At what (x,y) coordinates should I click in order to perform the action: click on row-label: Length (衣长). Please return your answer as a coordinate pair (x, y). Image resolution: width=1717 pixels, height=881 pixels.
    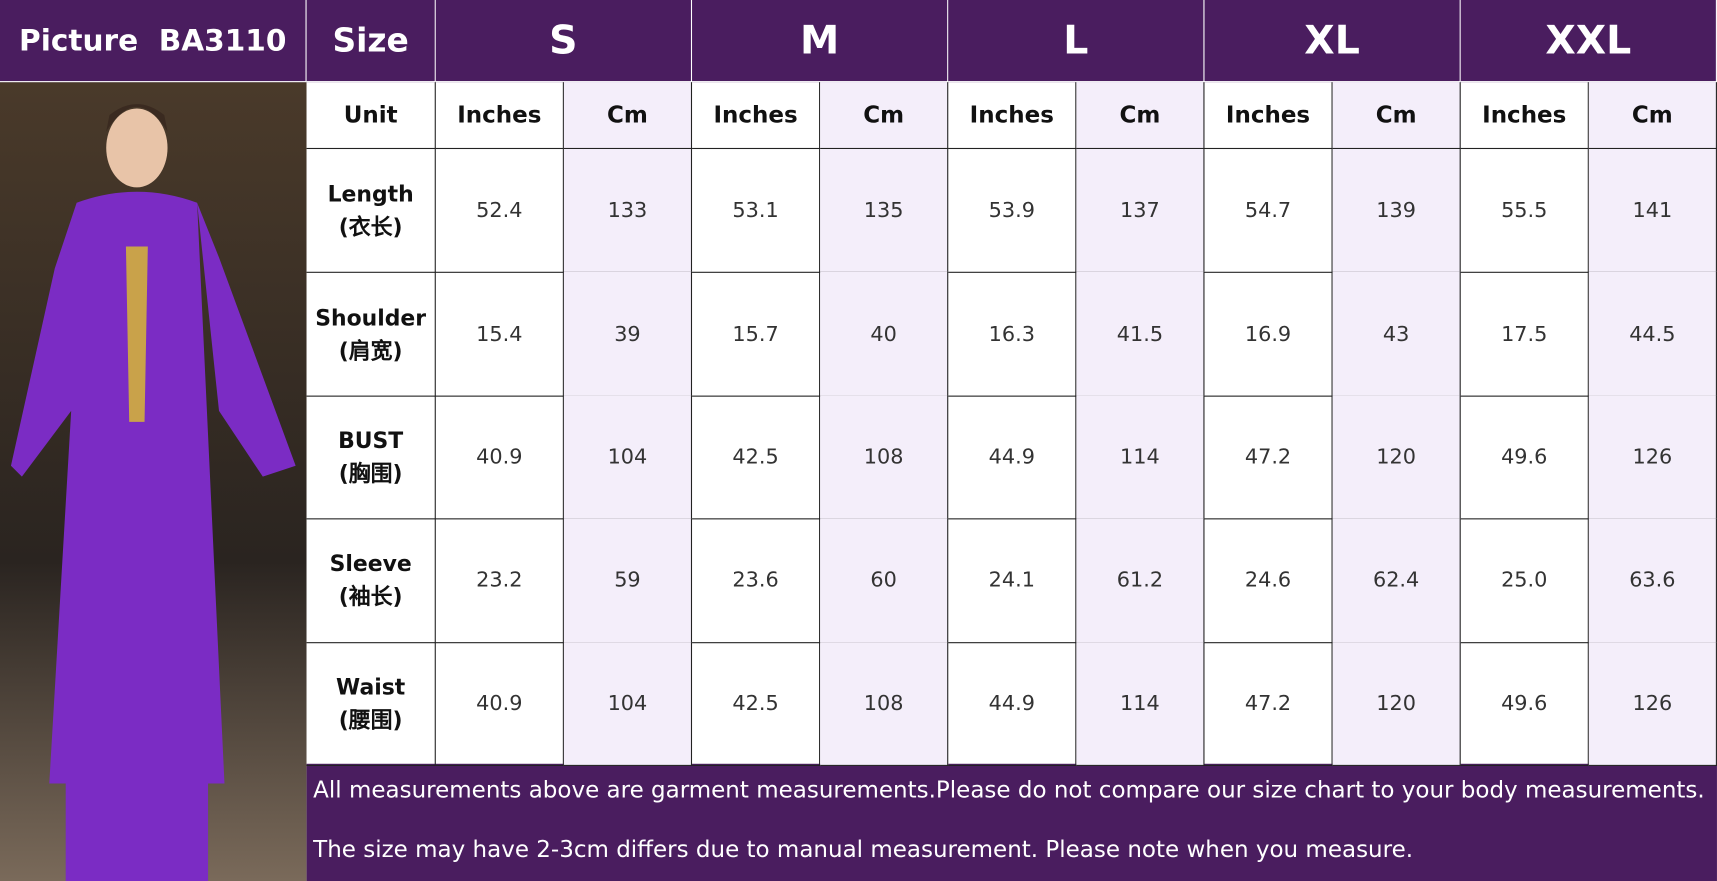
    Looking at the image, I should click on (371, 211).